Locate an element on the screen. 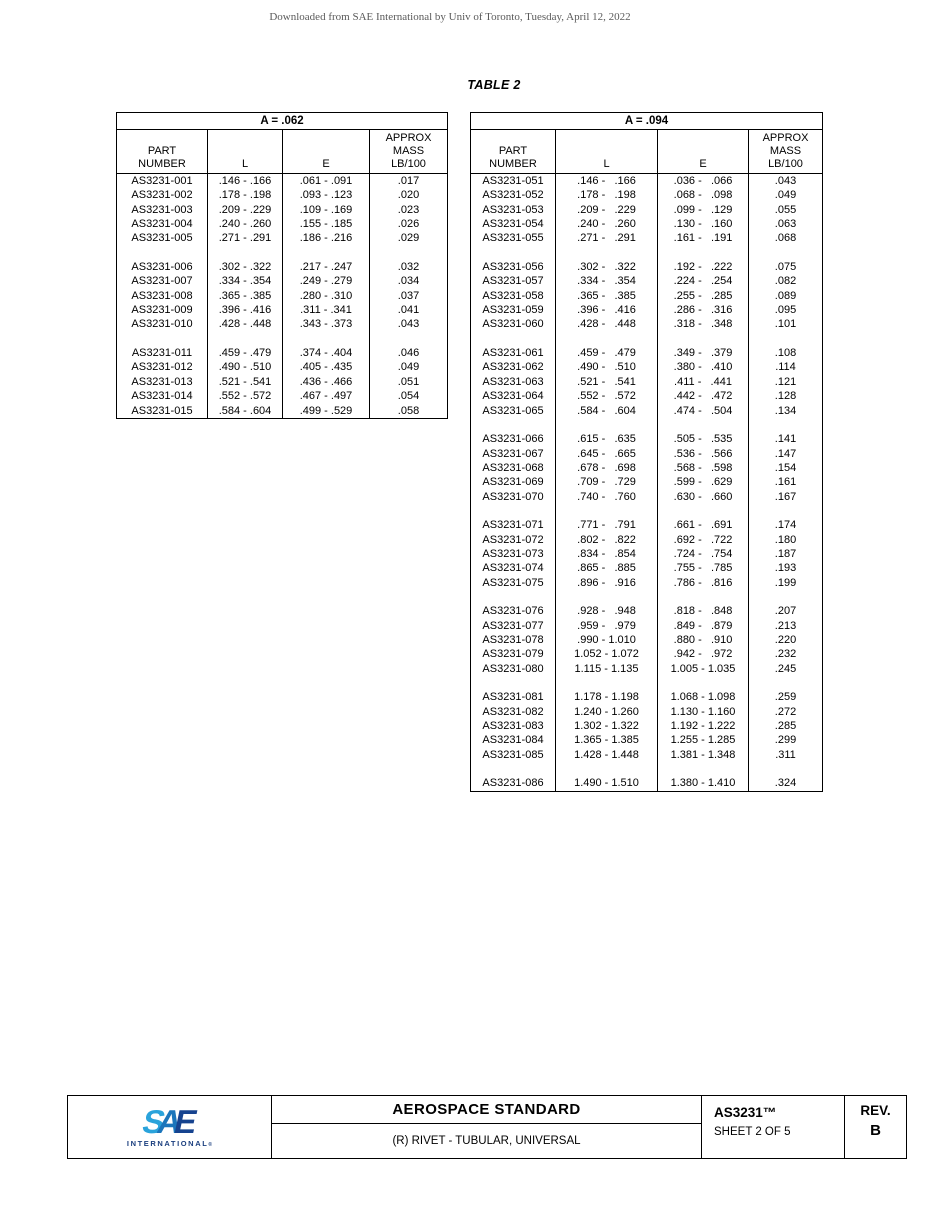  mass-cell: .082 is located at coordinates (785, 281).